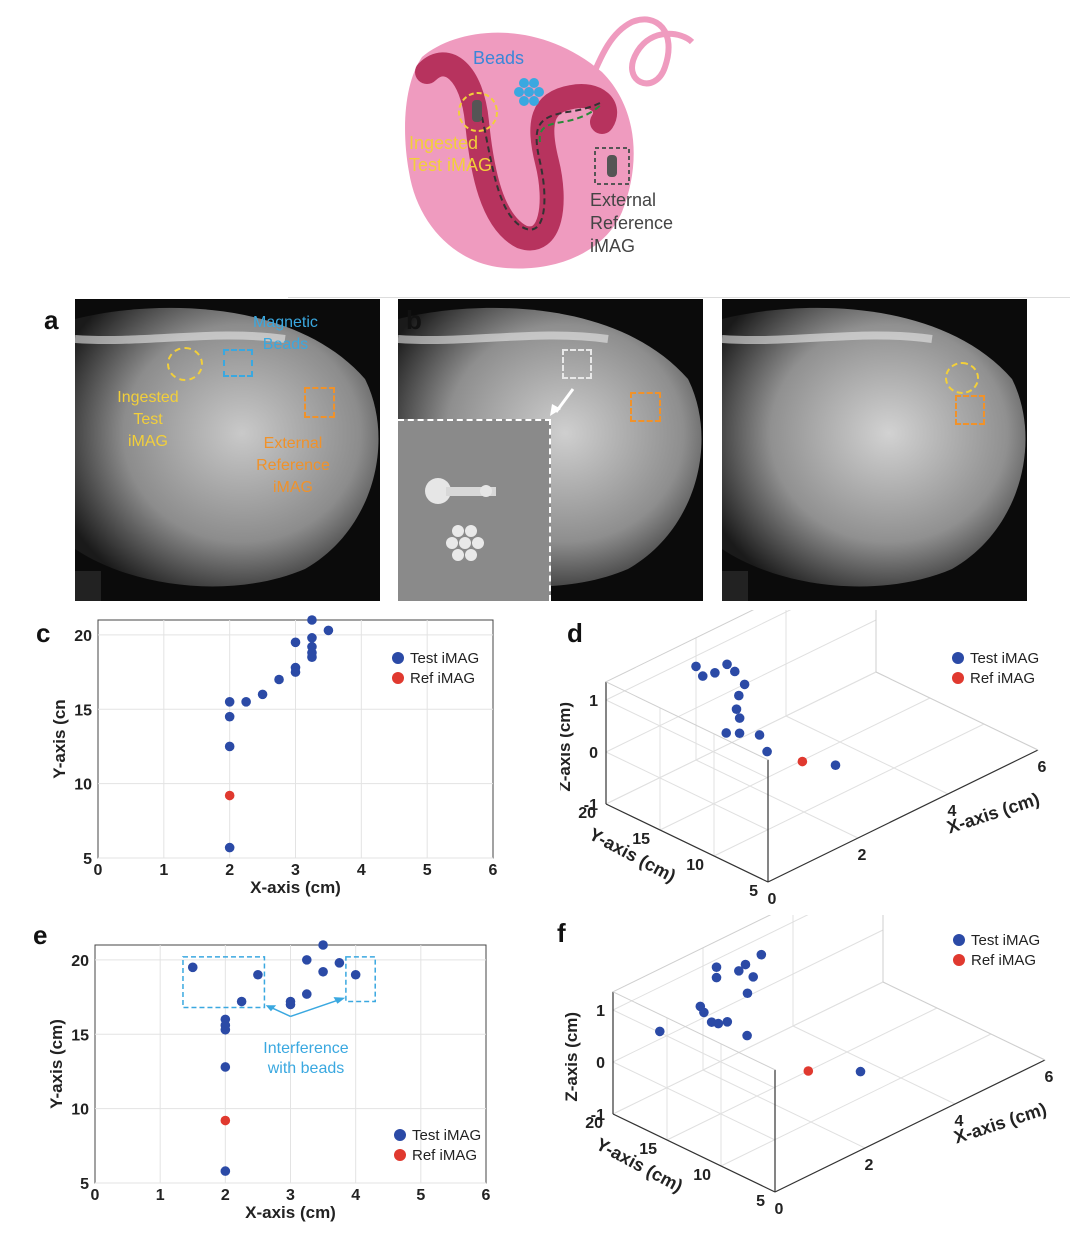  Describe the element at coordinates (499, 58) in the screenshot. I see `schematic-beads-label: Beads` at that location.